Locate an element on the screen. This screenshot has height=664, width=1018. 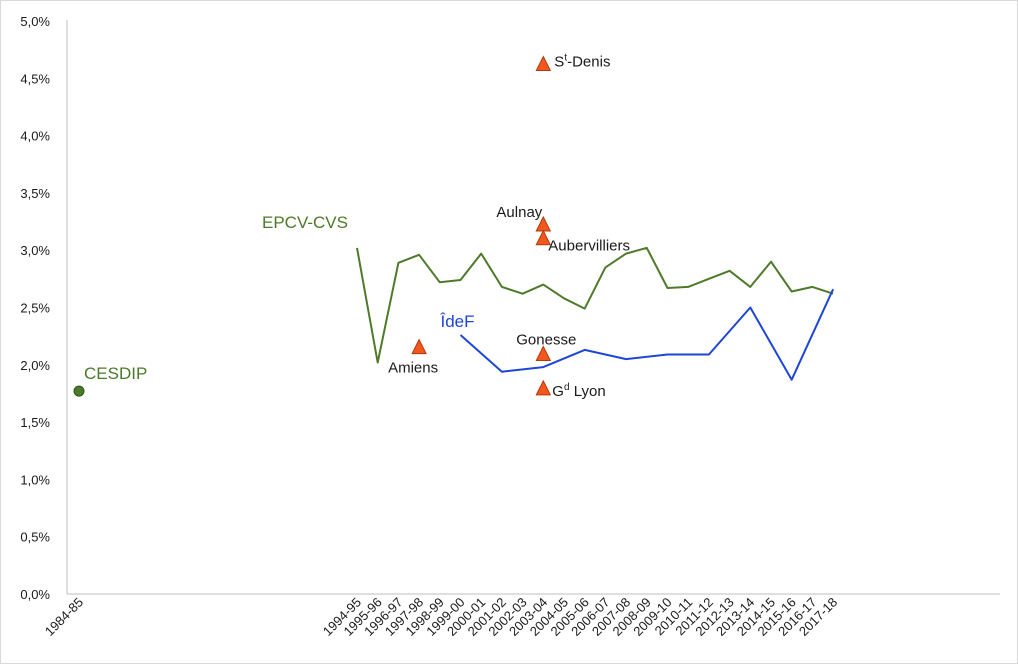
marker-amiens is located at coordinates (419, 346).